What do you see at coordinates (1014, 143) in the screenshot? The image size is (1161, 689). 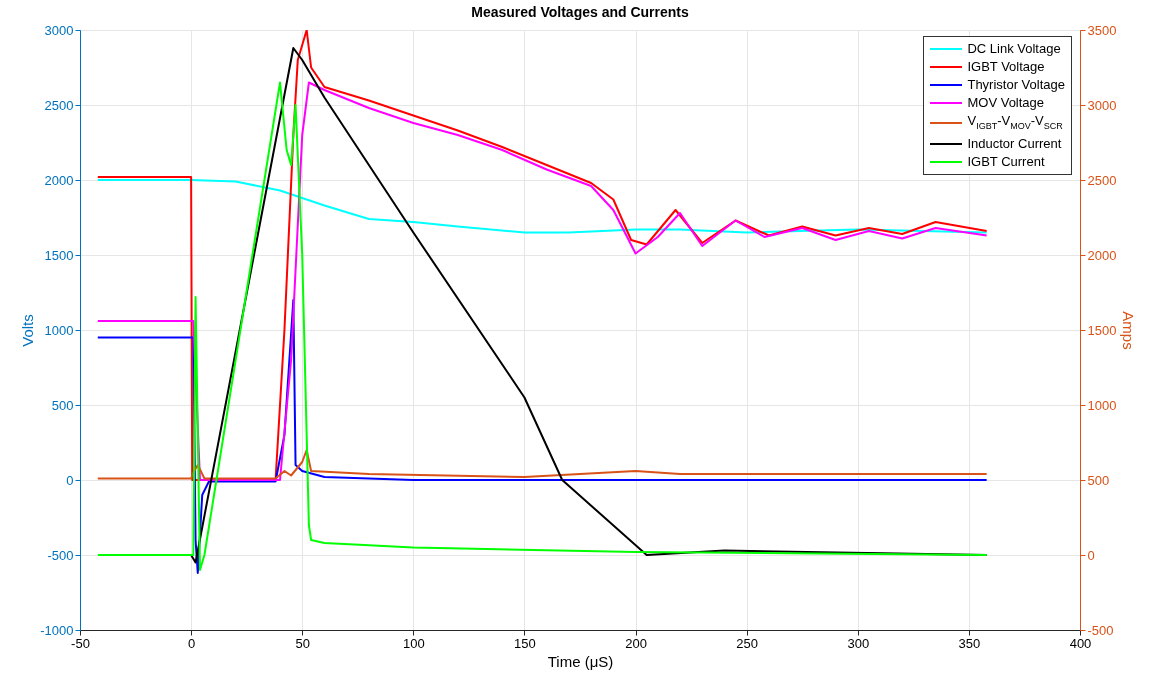 I see `legend-label: Inductor Current` at bounding box center [1014, 143].